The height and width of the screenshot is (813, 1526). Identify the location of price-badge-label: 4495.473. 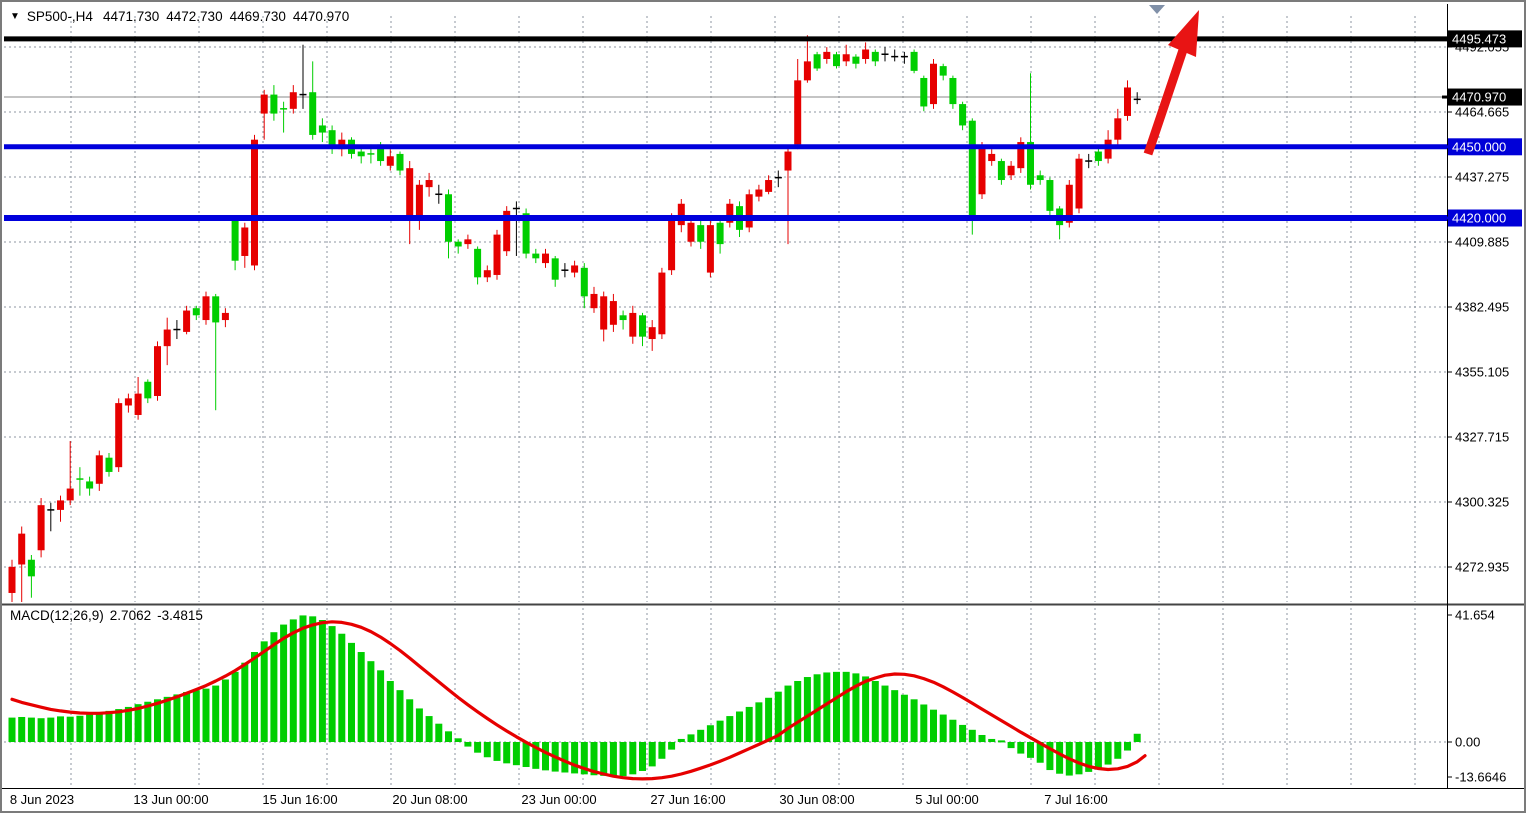
(1479, 38).